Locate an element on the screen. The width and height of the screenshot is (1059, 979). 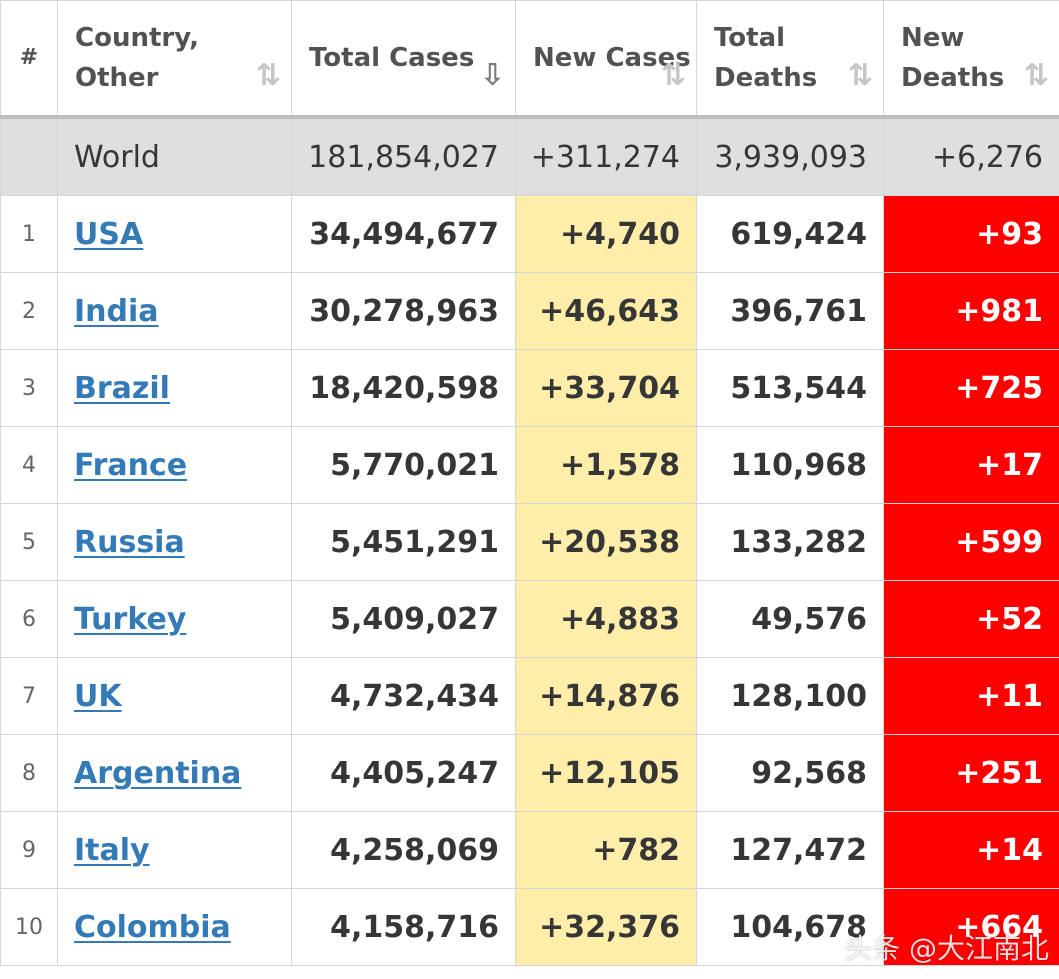
rank-cell: 10 is located at coordinates (29, 927).